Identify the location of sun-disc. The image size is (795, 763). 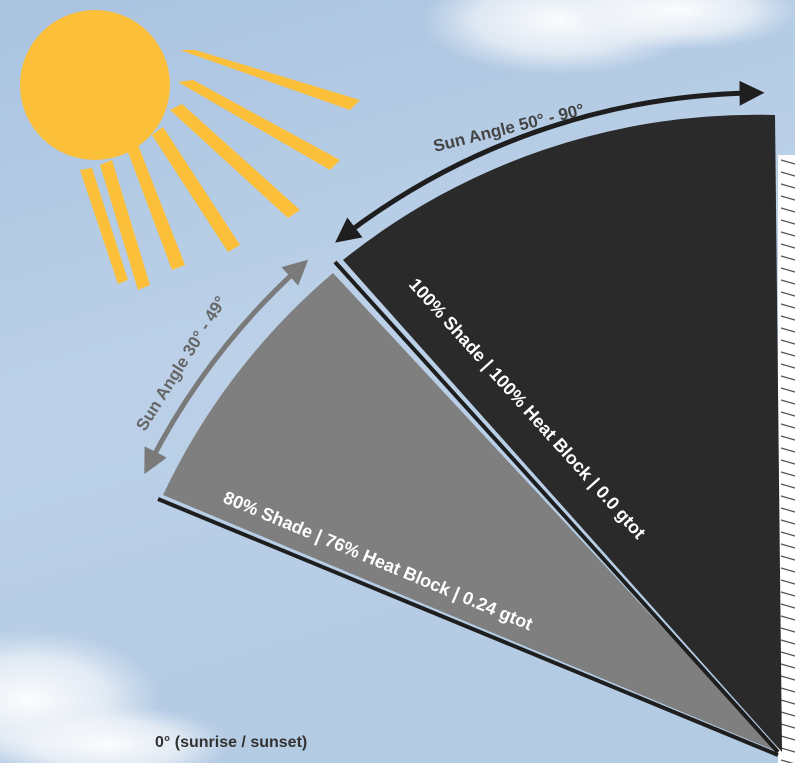
(95, 85).